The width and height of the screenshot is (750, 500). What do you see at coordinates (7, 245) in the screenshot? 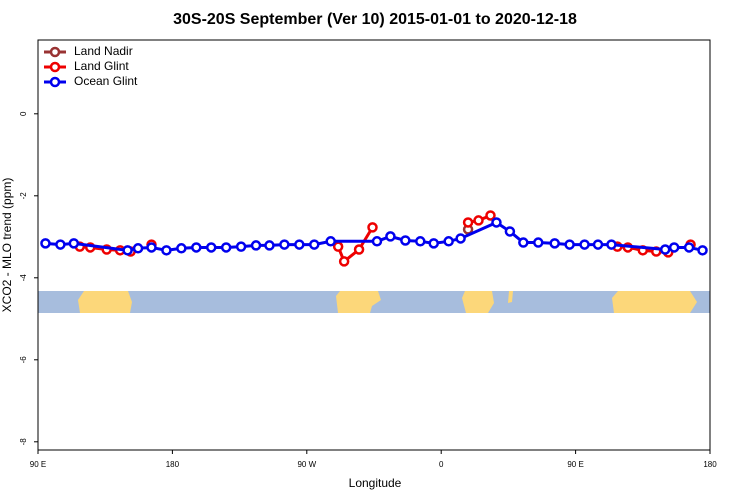
I see `y-axis-label: XCO2 - MLO trend (ppm)` at bounding box center [7, 245].